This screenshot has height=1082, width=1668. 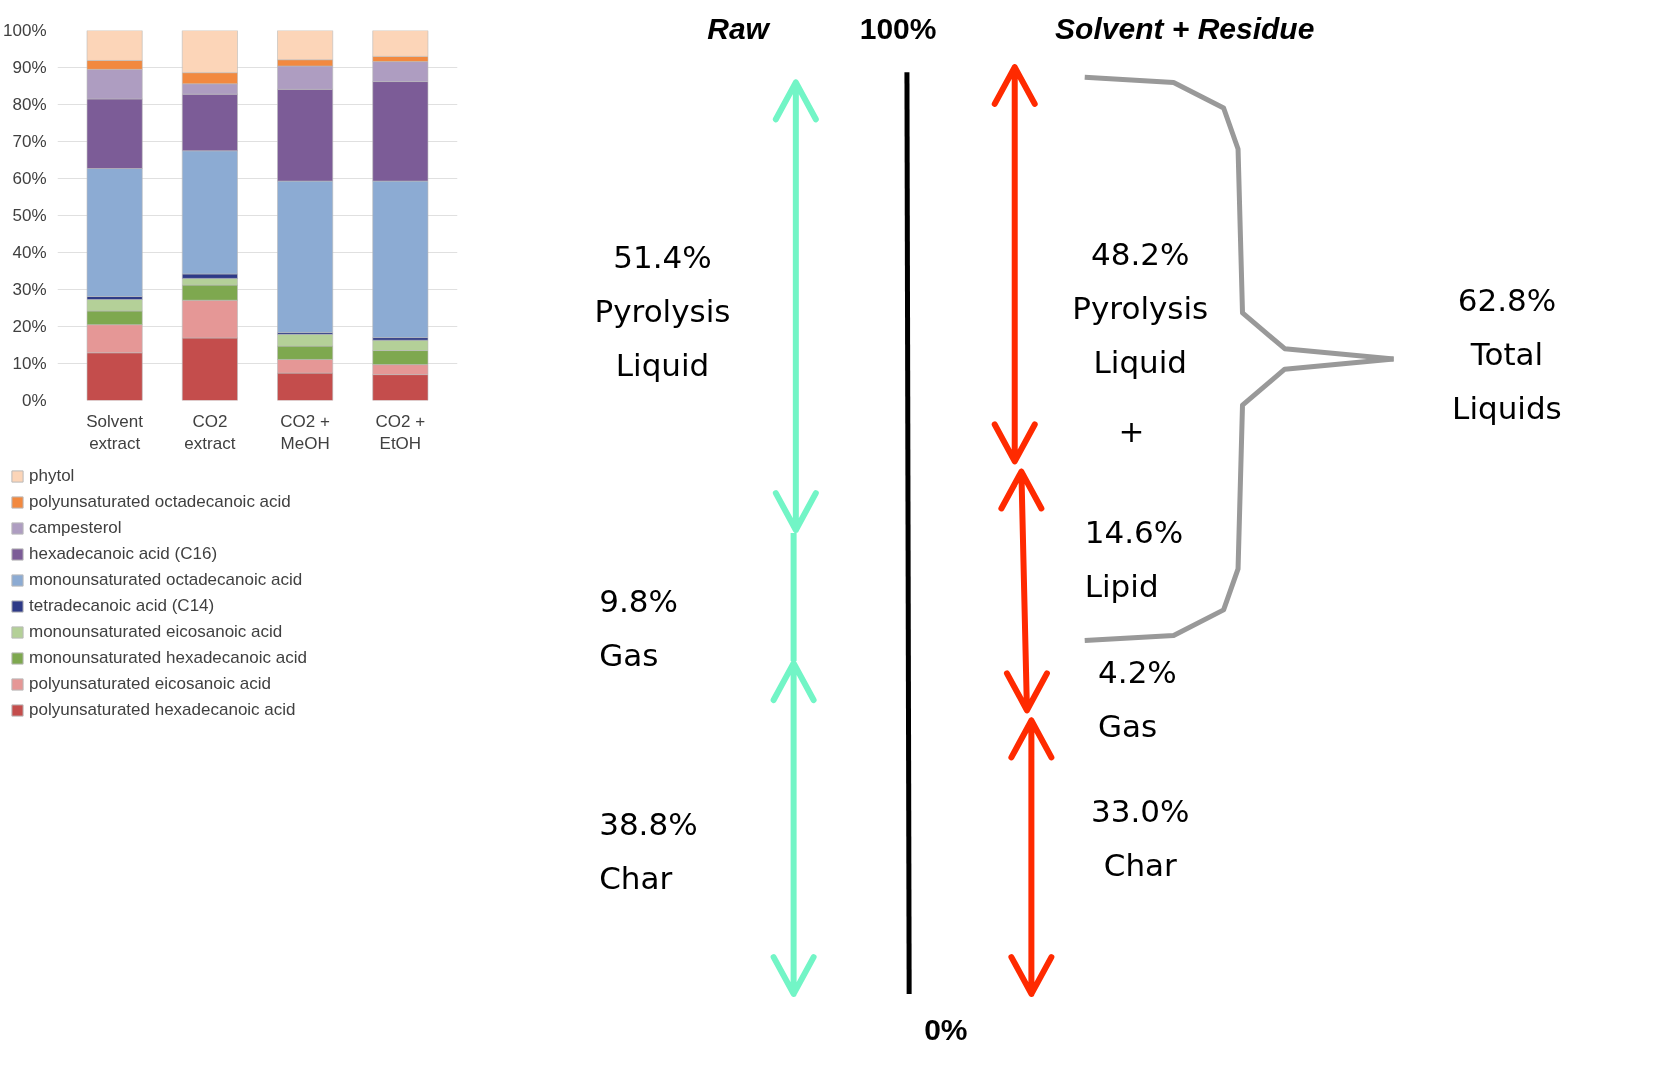 I want to click on text: 51.4% Pyrolysis Liquid, so click(x=662, y=310).